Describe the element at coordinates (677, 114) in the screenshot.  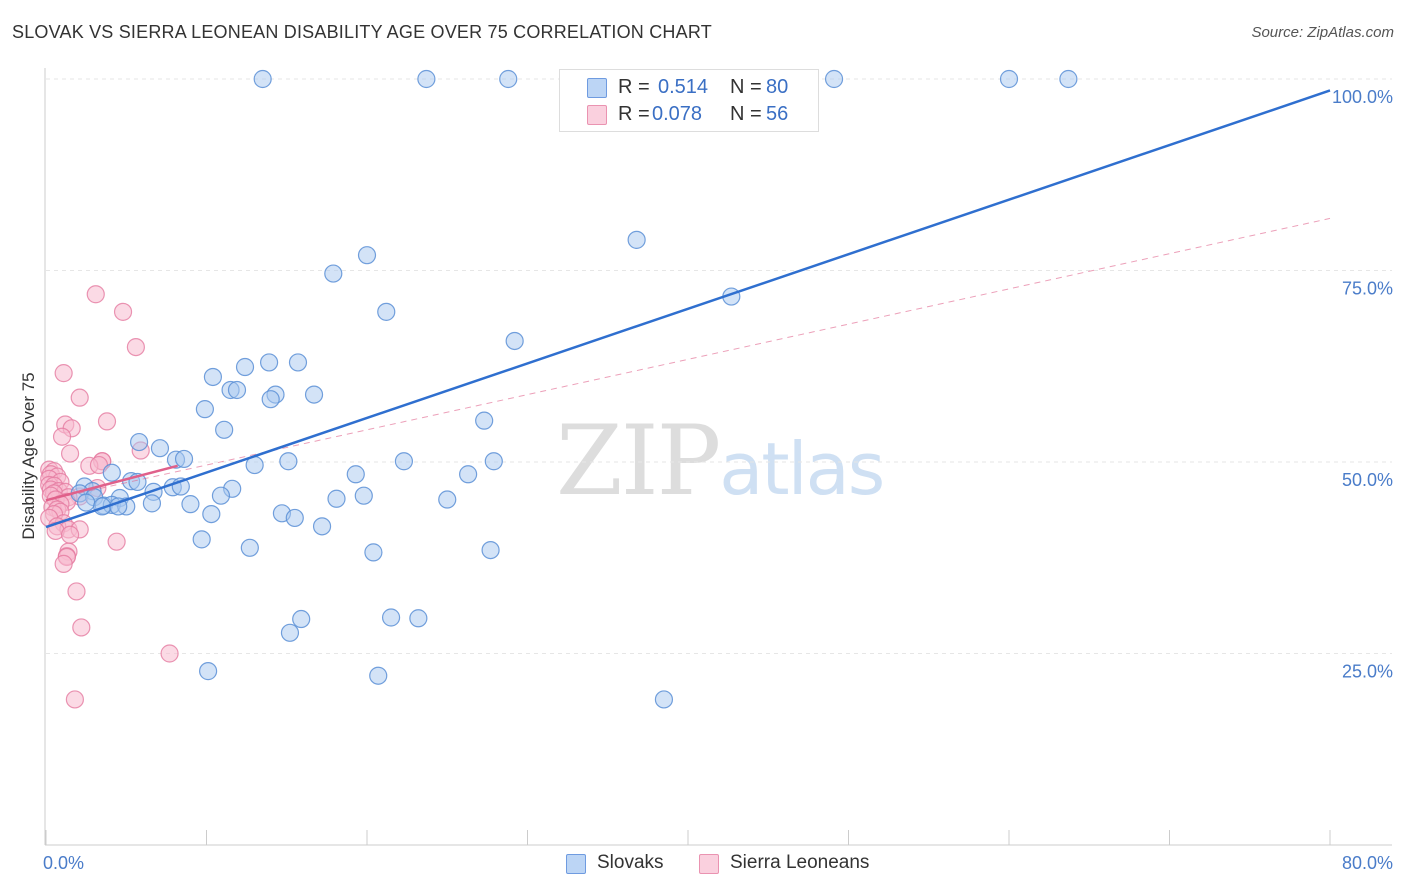
I see `legend-r-value: 0.078` at that location.